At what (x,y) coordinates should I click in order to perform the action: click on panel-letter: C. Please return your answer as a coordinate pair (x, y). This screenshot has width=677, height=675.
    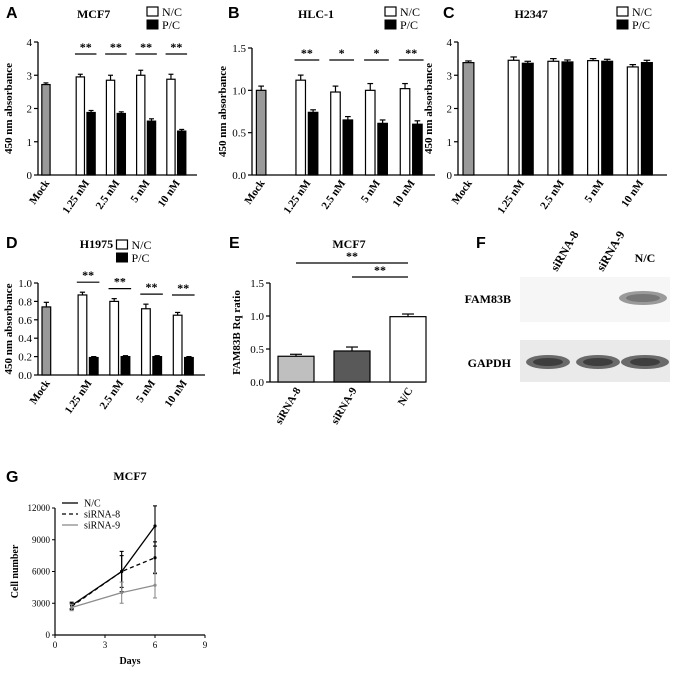
    Looking at the image, I should click on (449, 13).